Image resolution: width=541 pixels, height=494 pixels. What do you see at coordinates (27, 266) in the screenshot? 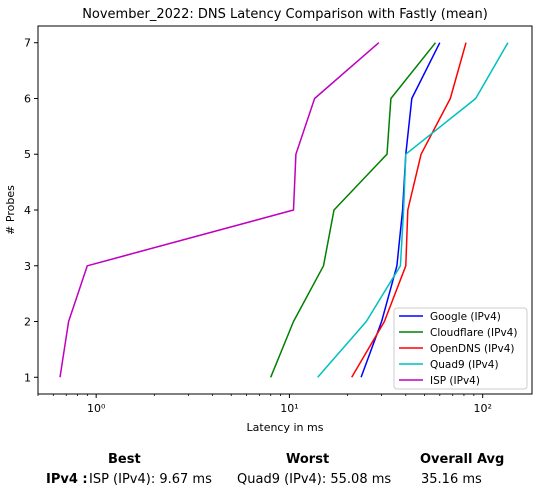
I see `y-tick-label: 3` at bounding box center [27, 266].